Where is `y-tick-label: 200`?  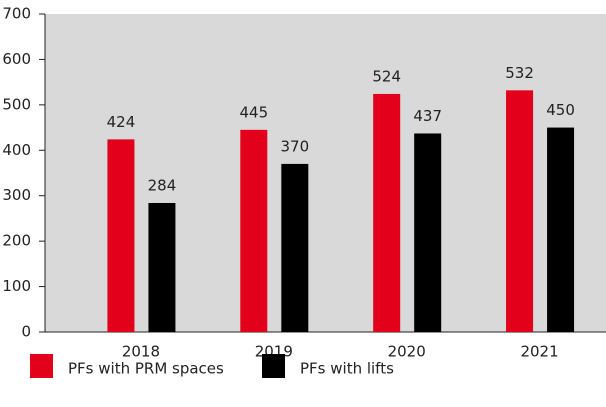
y-tick-label: 200 is located at coordinates (16, 241).